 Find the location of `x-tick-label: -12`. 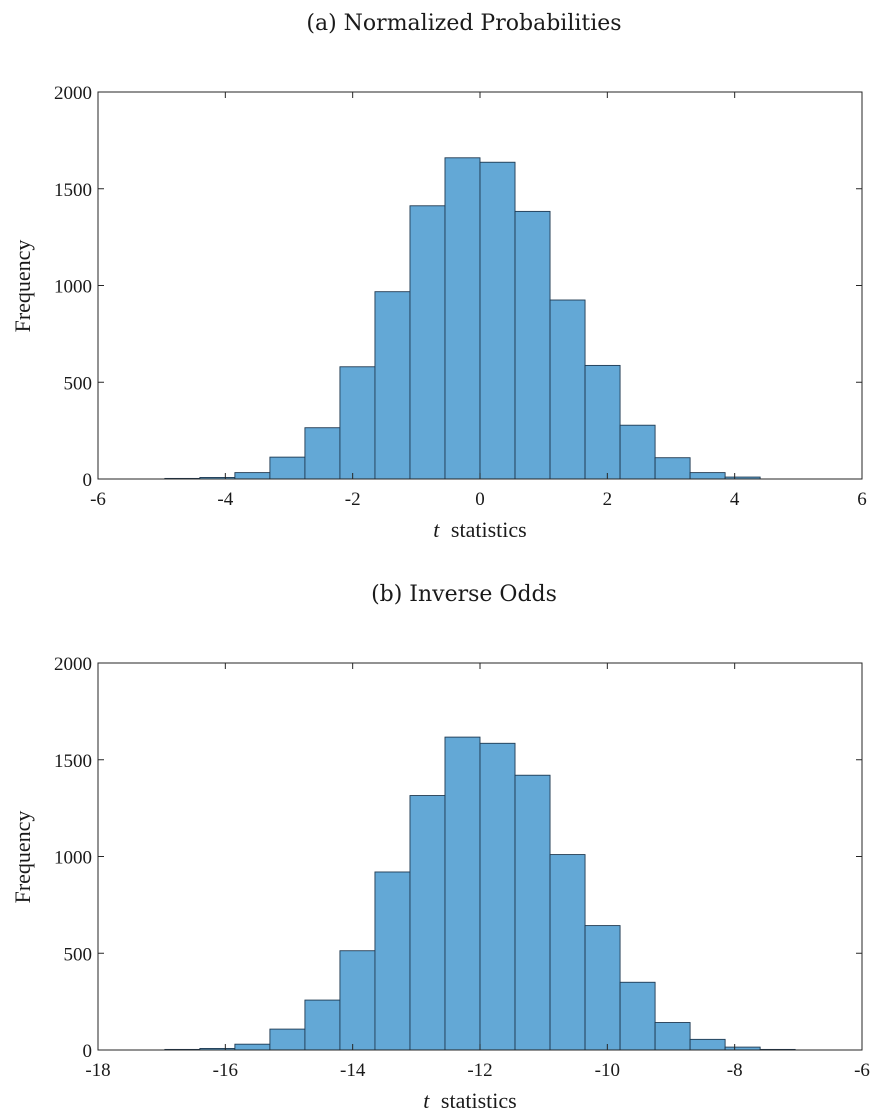

x-tick-label: -12 is located at coordinates (479, 1070).